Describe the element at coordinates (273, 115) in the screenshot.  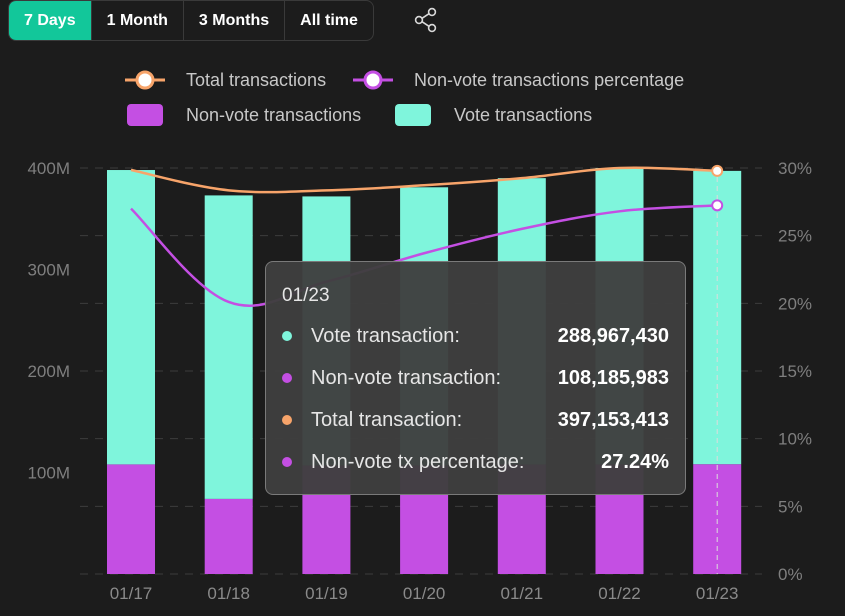
I see `legend-label: Non-vote transactions` at that location.